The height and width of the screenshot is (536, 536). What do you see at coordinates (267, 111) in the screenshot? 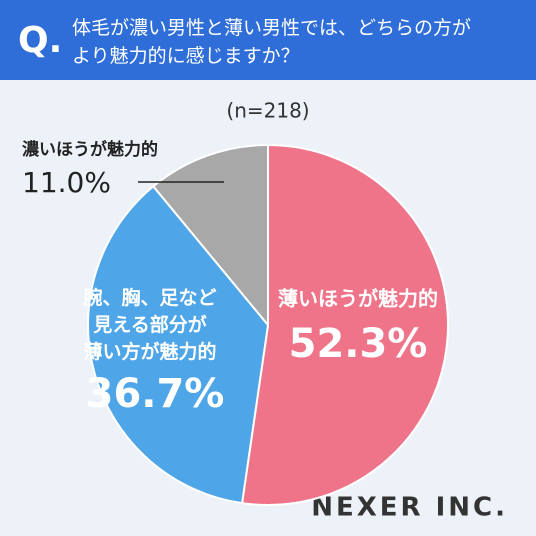
I see `chart-subtitle: (n=218)` at bounding box center [267, 111].